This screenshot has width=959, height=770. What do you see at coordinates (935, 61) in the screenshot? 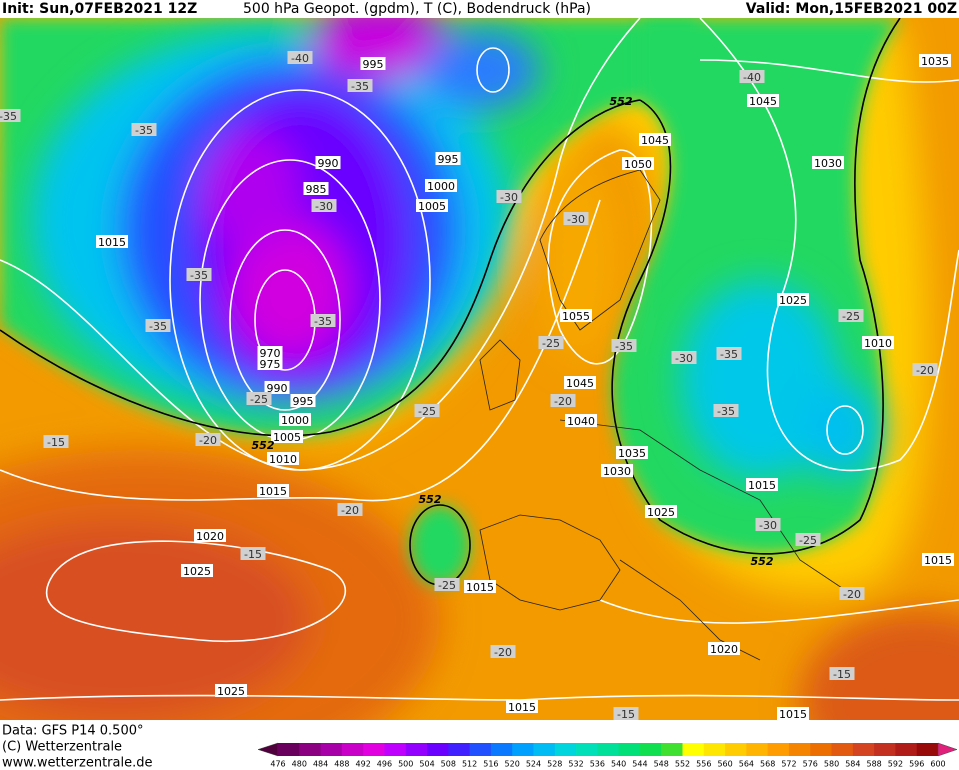
I see `isobar-label: 1035` at bounding box center [935, 61].